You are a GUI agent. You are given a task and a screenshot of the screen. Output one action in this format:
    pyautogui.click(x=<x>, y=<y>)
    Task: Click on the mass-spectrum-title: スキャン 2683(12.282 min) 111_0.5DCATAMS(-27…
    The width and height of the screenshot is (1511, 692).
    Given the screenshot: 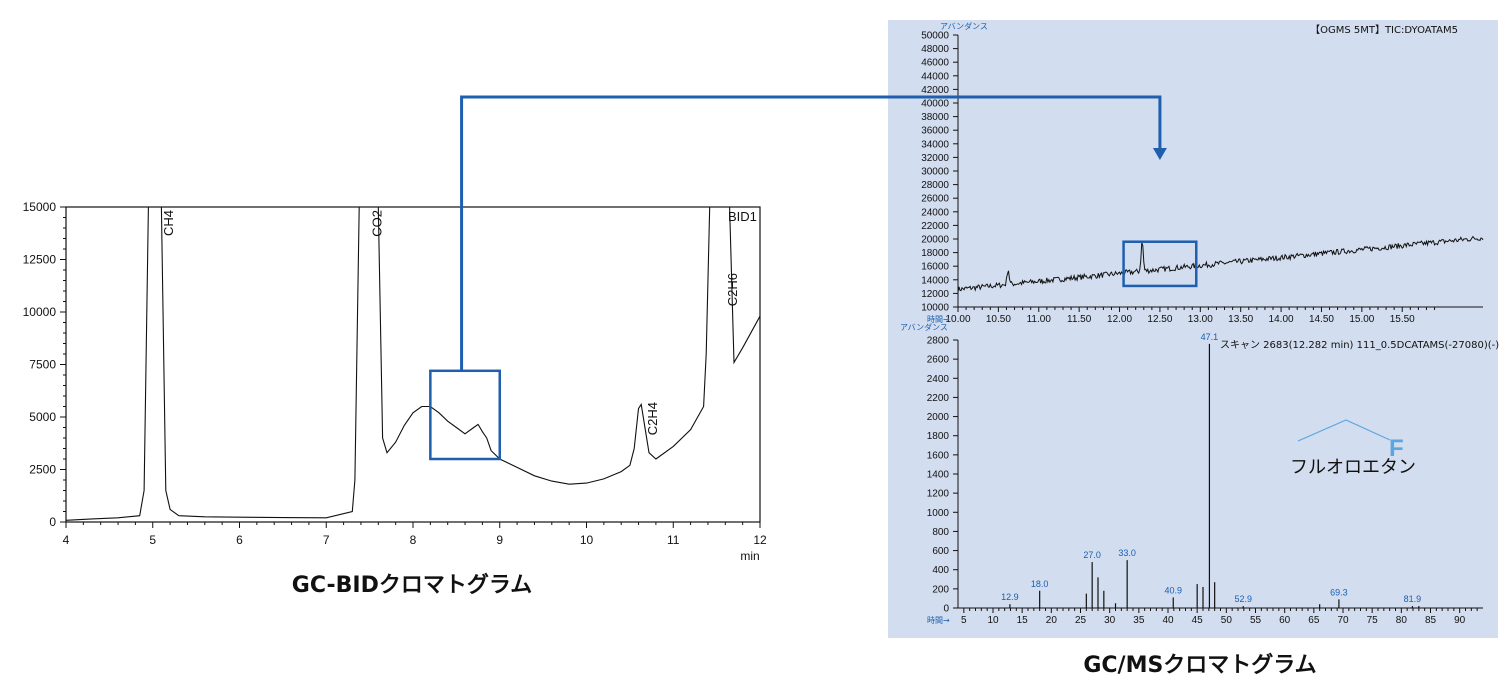 What is the action you would take?
    pyautogui.click(x=1359, y=345)
    